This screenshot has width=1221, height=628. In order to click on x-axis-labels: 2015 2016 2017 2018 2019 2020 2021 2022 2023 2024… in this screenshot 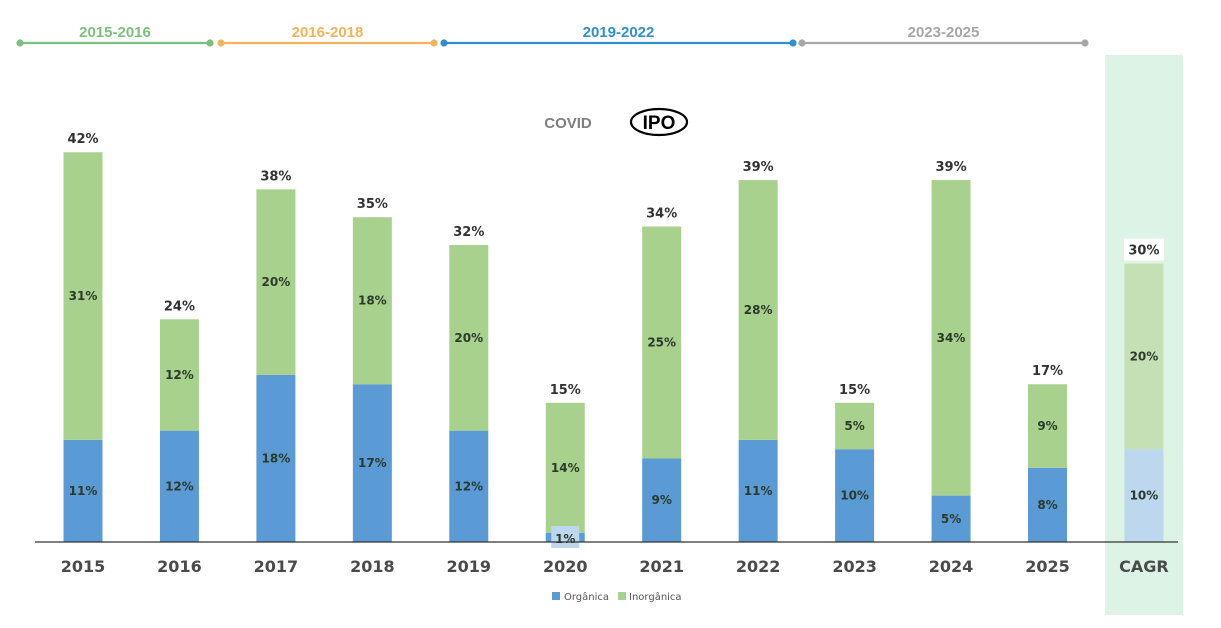, I will do `click(615, 566)`.